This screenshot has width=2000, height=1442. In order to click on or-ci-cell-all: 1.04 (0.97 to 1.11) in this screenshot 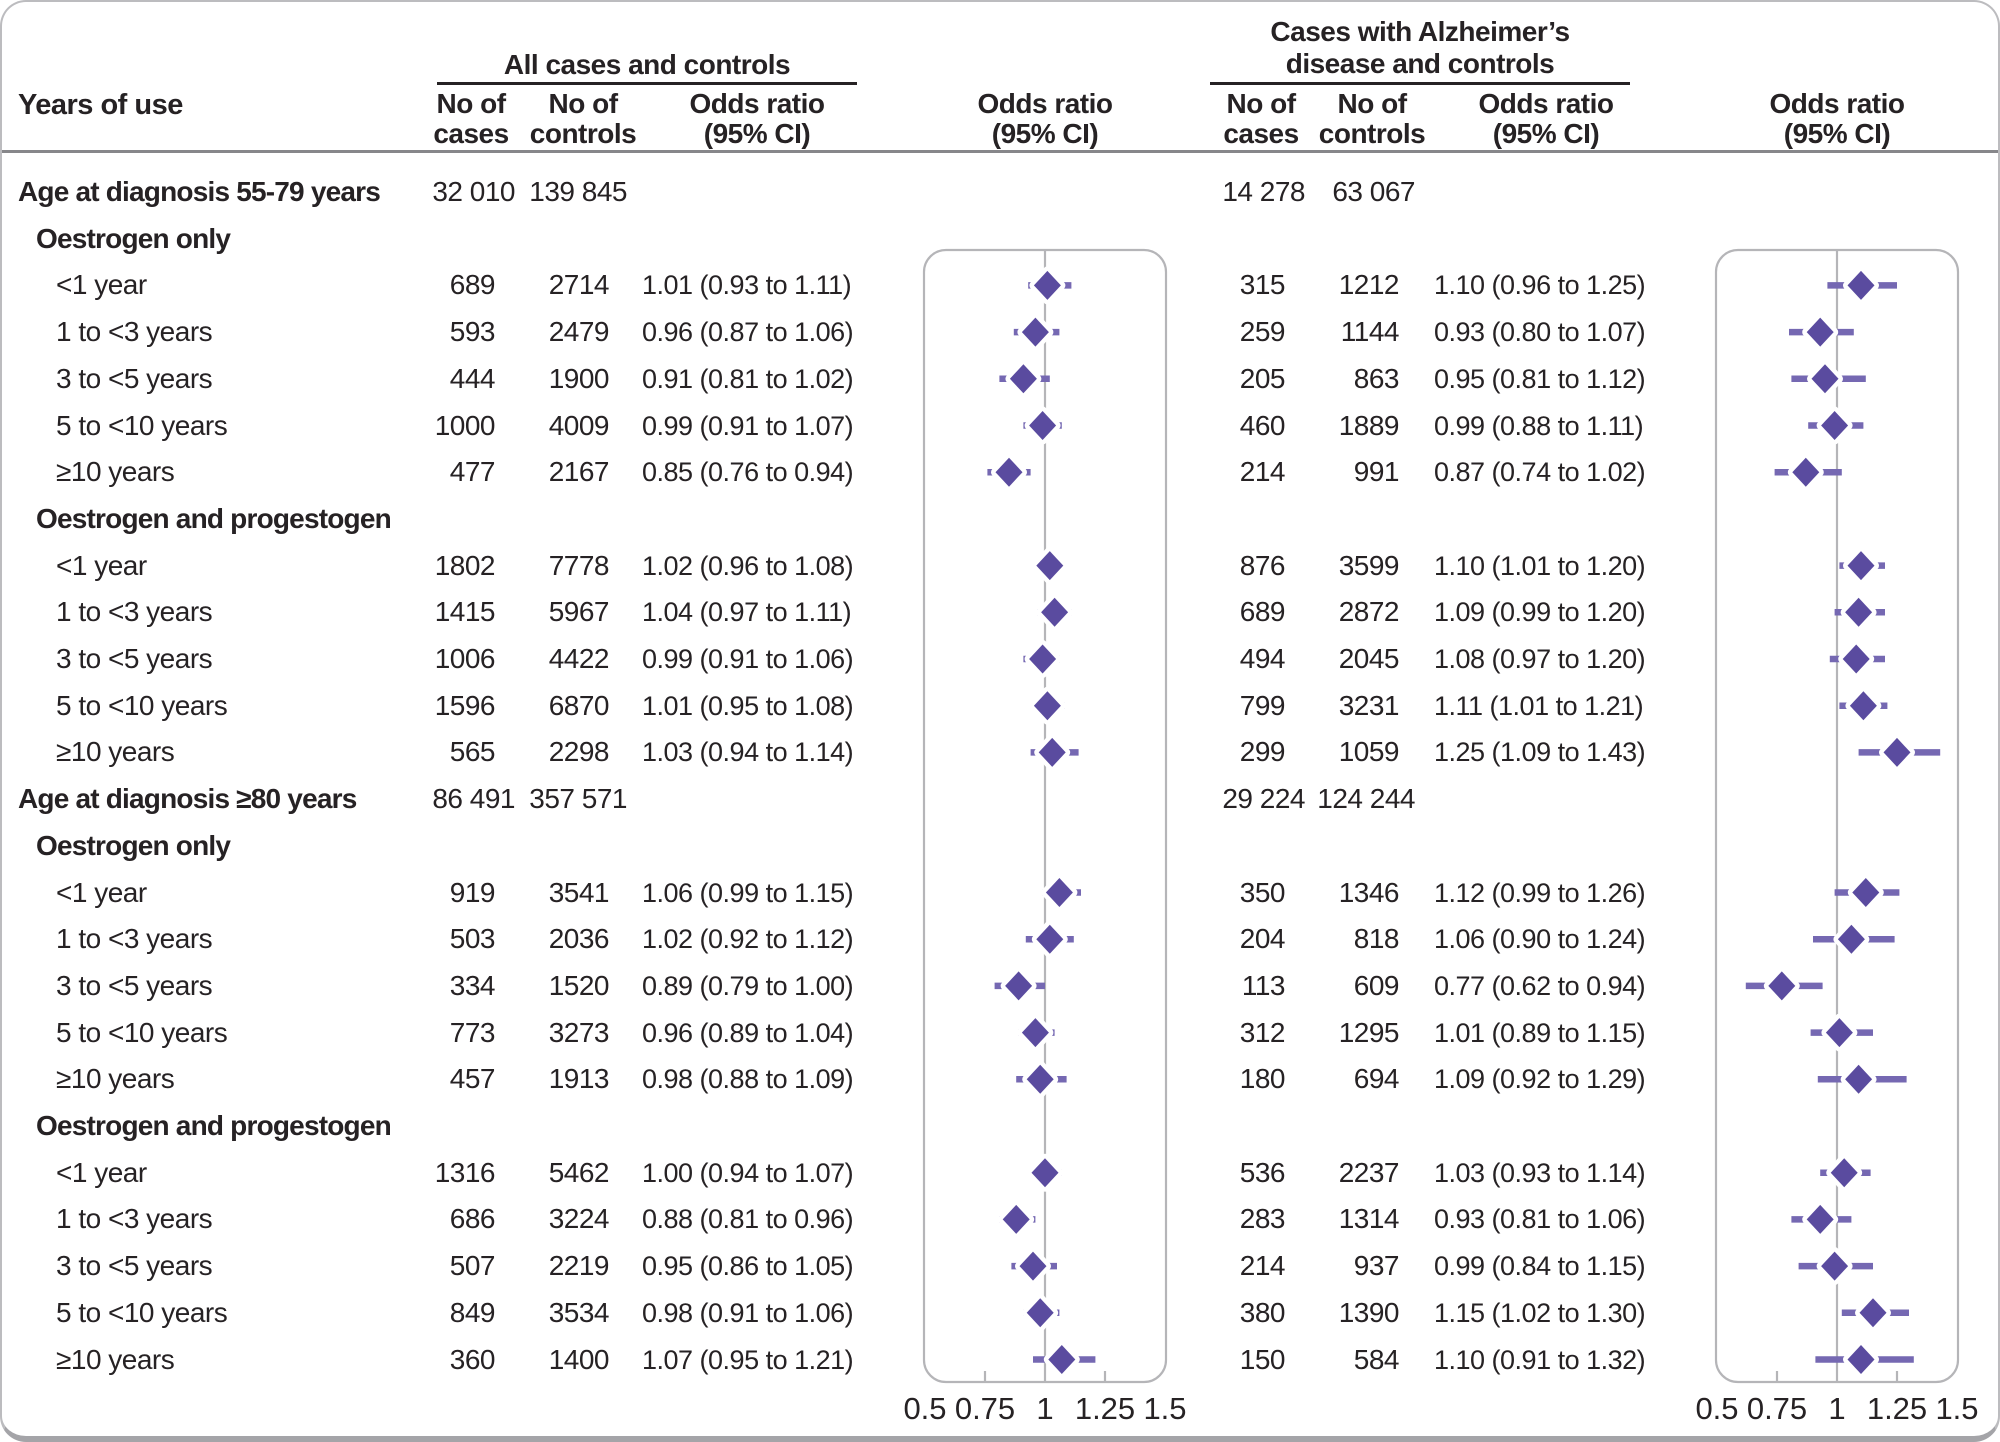, I will do `click(747, 612)`.